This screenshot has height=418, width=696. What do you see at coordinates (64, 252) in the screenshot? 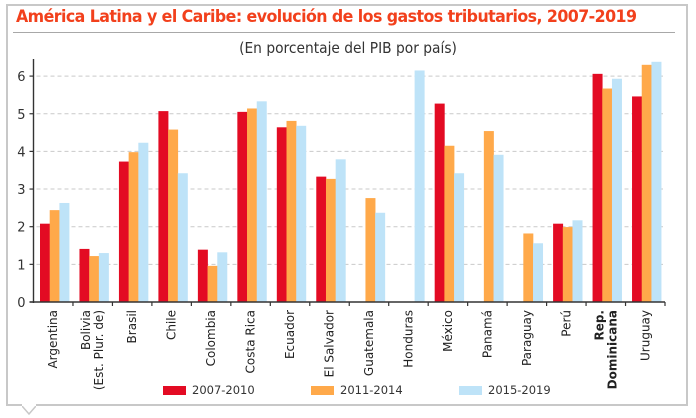
I see `bar-2015-2019-argentina` at bounding box center [64, 252].